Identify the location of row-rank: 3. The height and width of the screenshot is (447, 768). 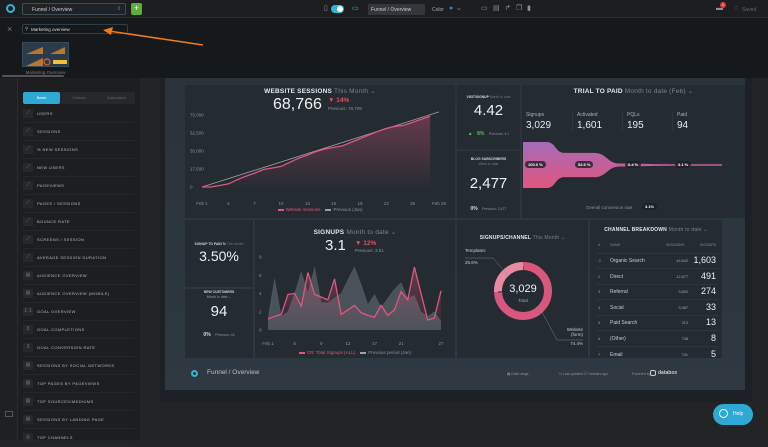
(599, 291).